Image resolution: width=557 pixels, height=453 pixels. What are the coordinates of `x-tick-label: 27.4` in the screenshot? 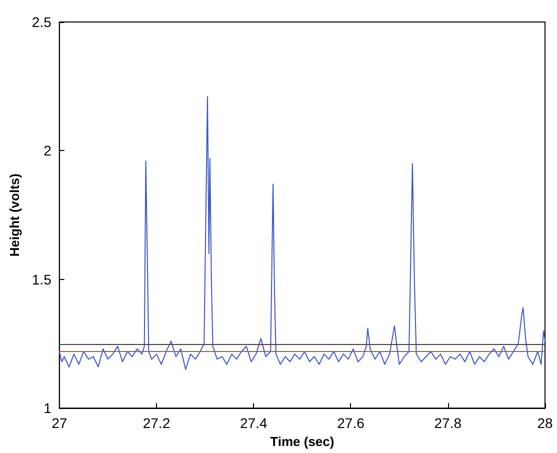 It's located at (254, 423).